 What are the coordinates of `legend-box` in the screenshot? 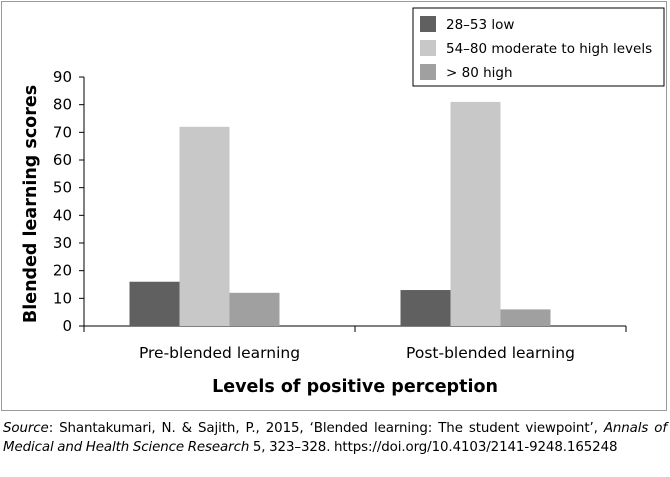 It's located at (538, 47).